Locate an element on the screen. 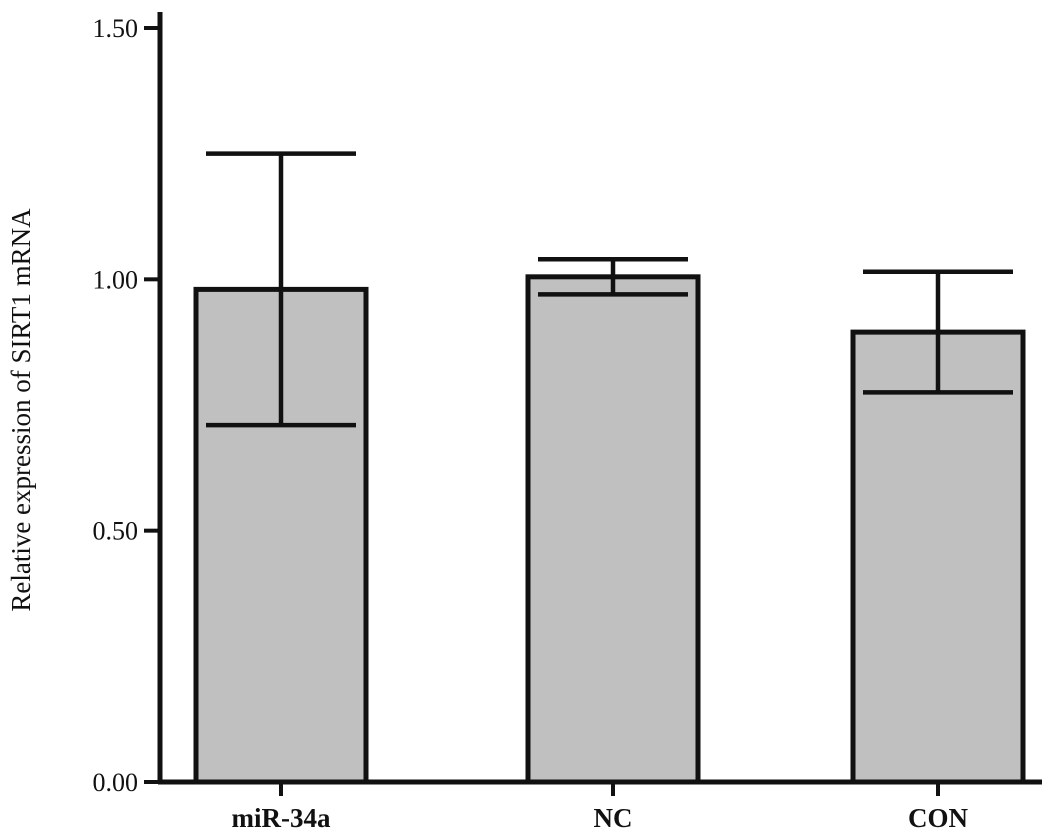 The height and width of the screenshot is (839, 1063). error-bar-mir-34a is located at coordinates (281, 289).